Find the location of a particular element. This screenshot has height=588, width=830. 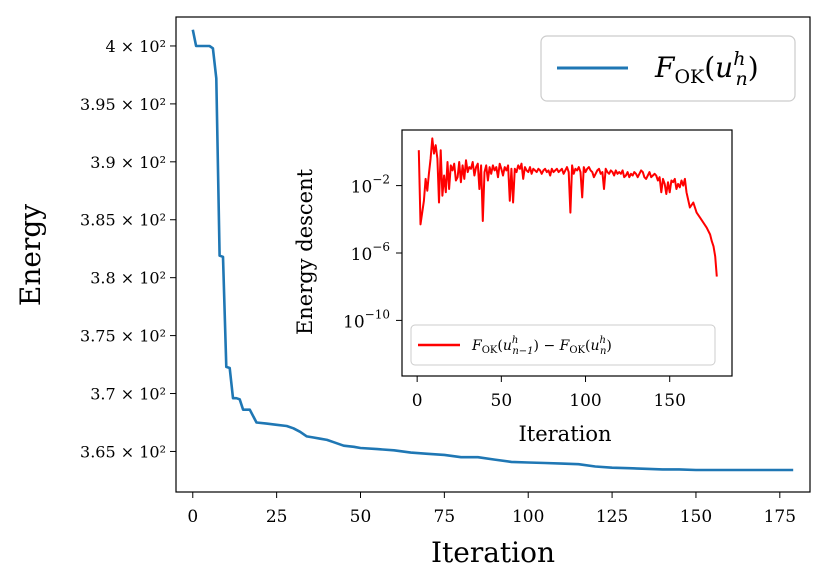

main-y-tick-label: 3.95 × 10² is located at coordinates (123, 104).